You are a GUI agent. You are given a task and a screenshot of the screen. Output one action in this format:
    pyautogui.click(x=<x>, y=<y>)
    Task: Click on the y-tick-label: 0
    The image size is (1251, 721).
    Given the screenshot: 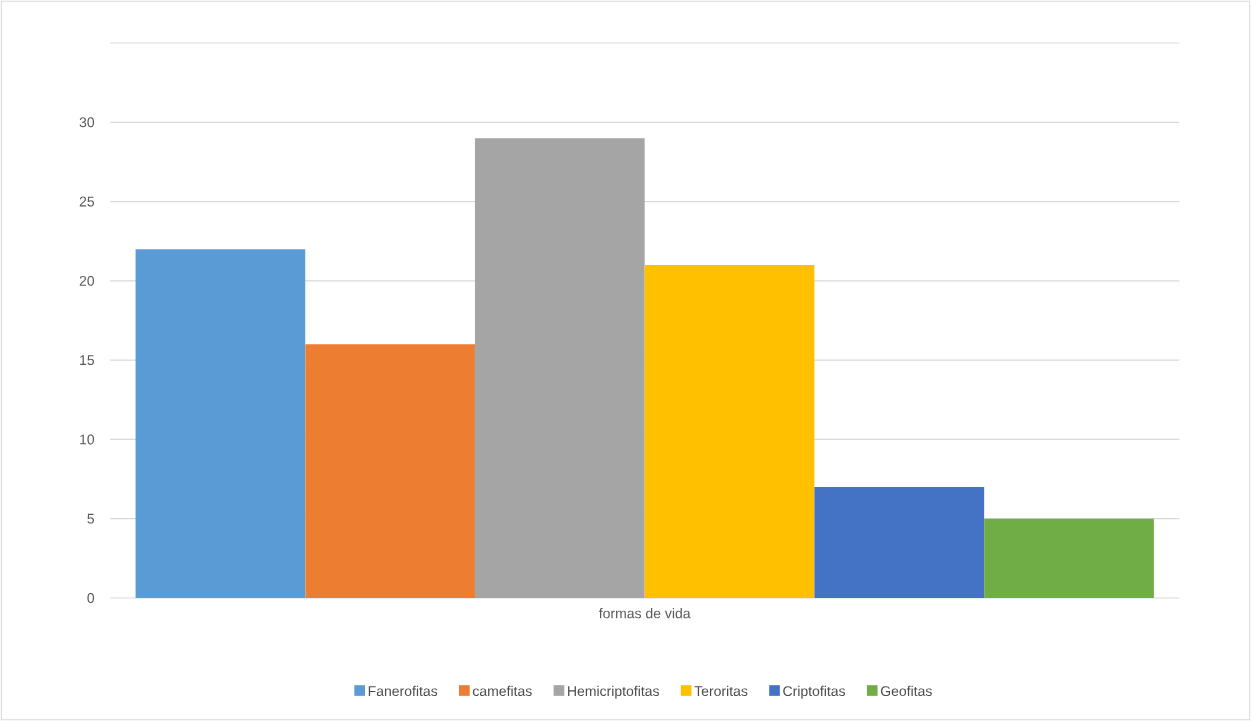 What is the action you would take?
    pyautogui.click(x=91, y=598)
    